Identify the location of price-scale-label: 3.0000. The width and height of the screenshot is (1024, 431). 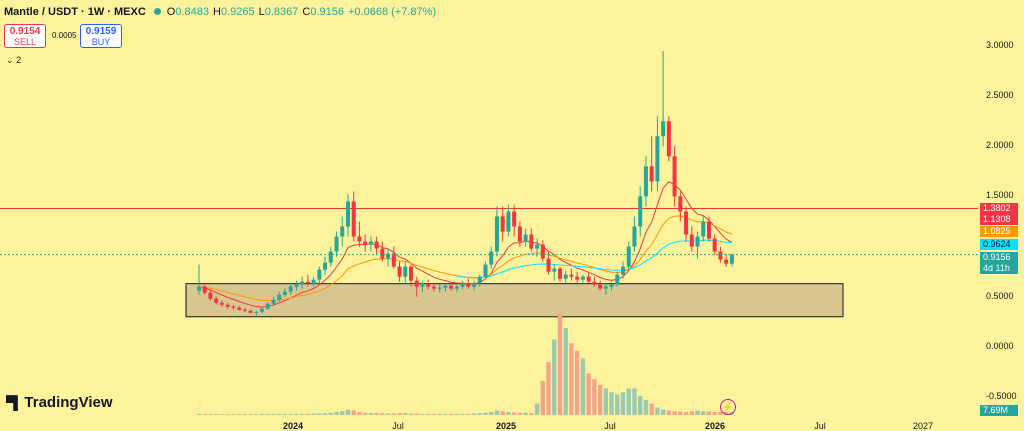
(1000, 45).